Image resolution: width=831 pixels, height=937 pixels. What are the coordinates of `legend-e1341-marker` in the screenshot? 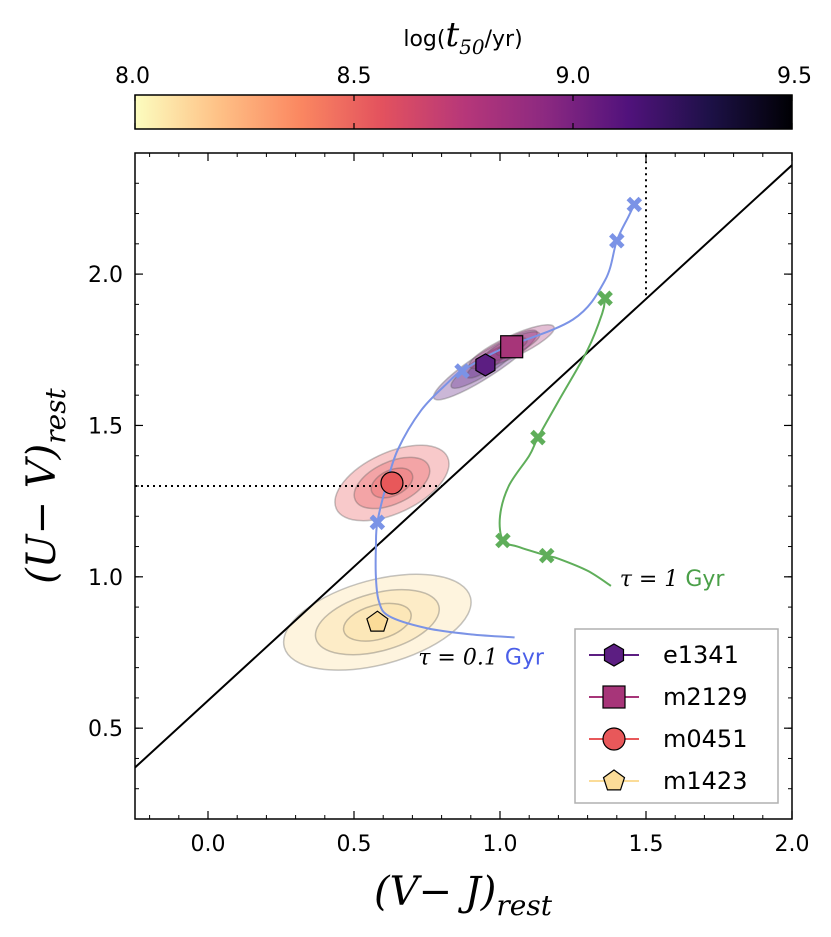 It's located at (614, 655).